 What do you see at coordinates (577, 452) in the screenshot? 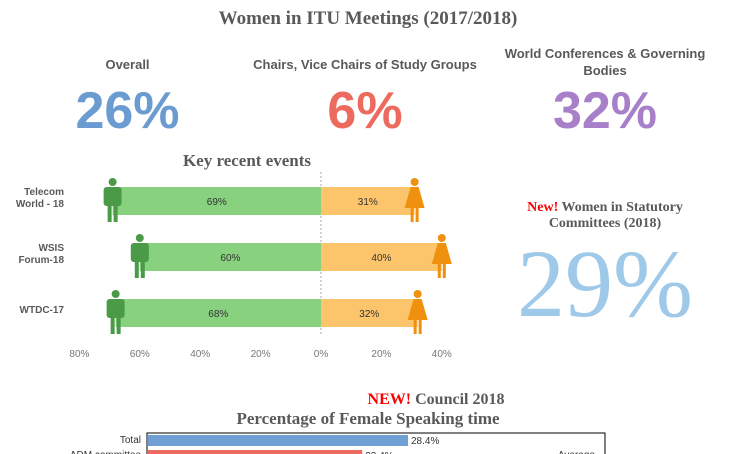
I see `council-annotation: Average` at bounding box center [577, 452].